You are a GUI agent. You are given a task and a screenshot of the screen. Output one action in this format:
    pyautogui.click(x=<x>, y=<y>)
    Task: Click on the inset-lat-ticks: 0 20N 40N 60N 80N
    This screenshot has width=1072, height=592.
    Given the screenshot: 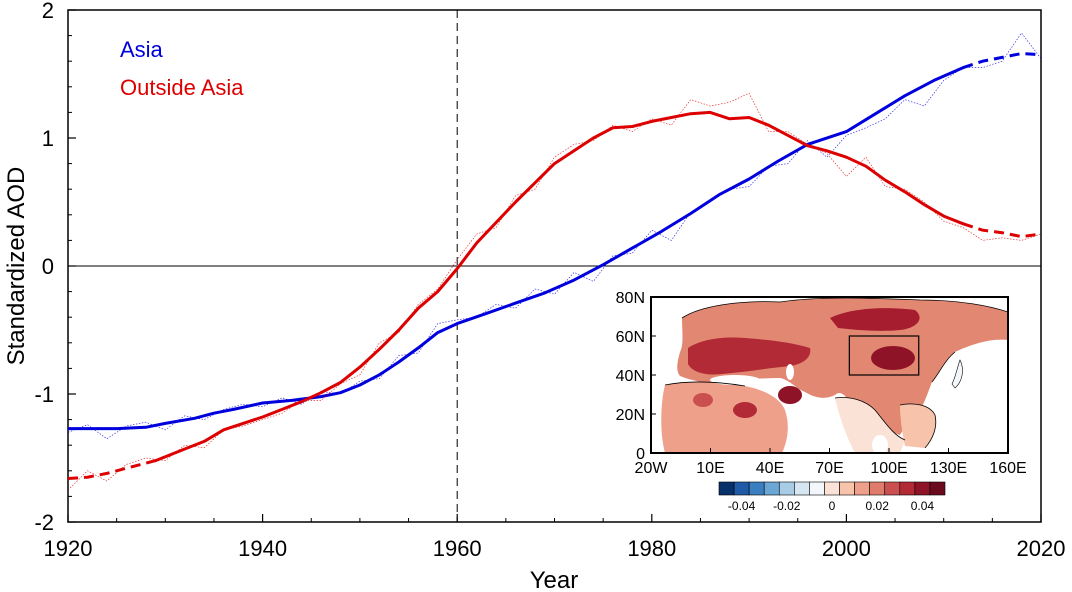 What is the action you would take?
    pyautogui.click(x=636, y=376)
    